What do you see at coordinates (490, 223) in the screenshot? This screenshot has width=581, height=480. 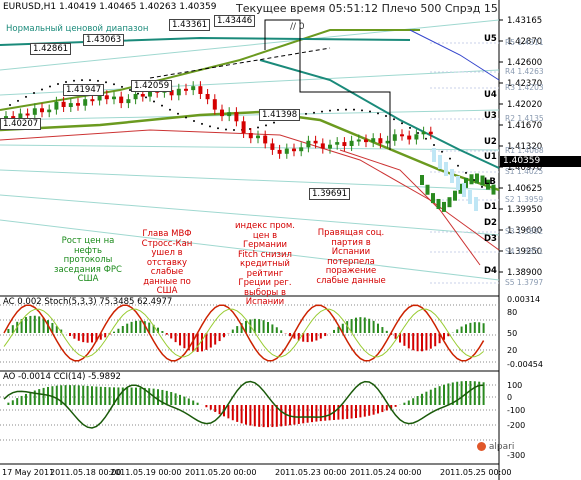 I see `pivot-level-d2: D2` at bounding box center [490, 223].